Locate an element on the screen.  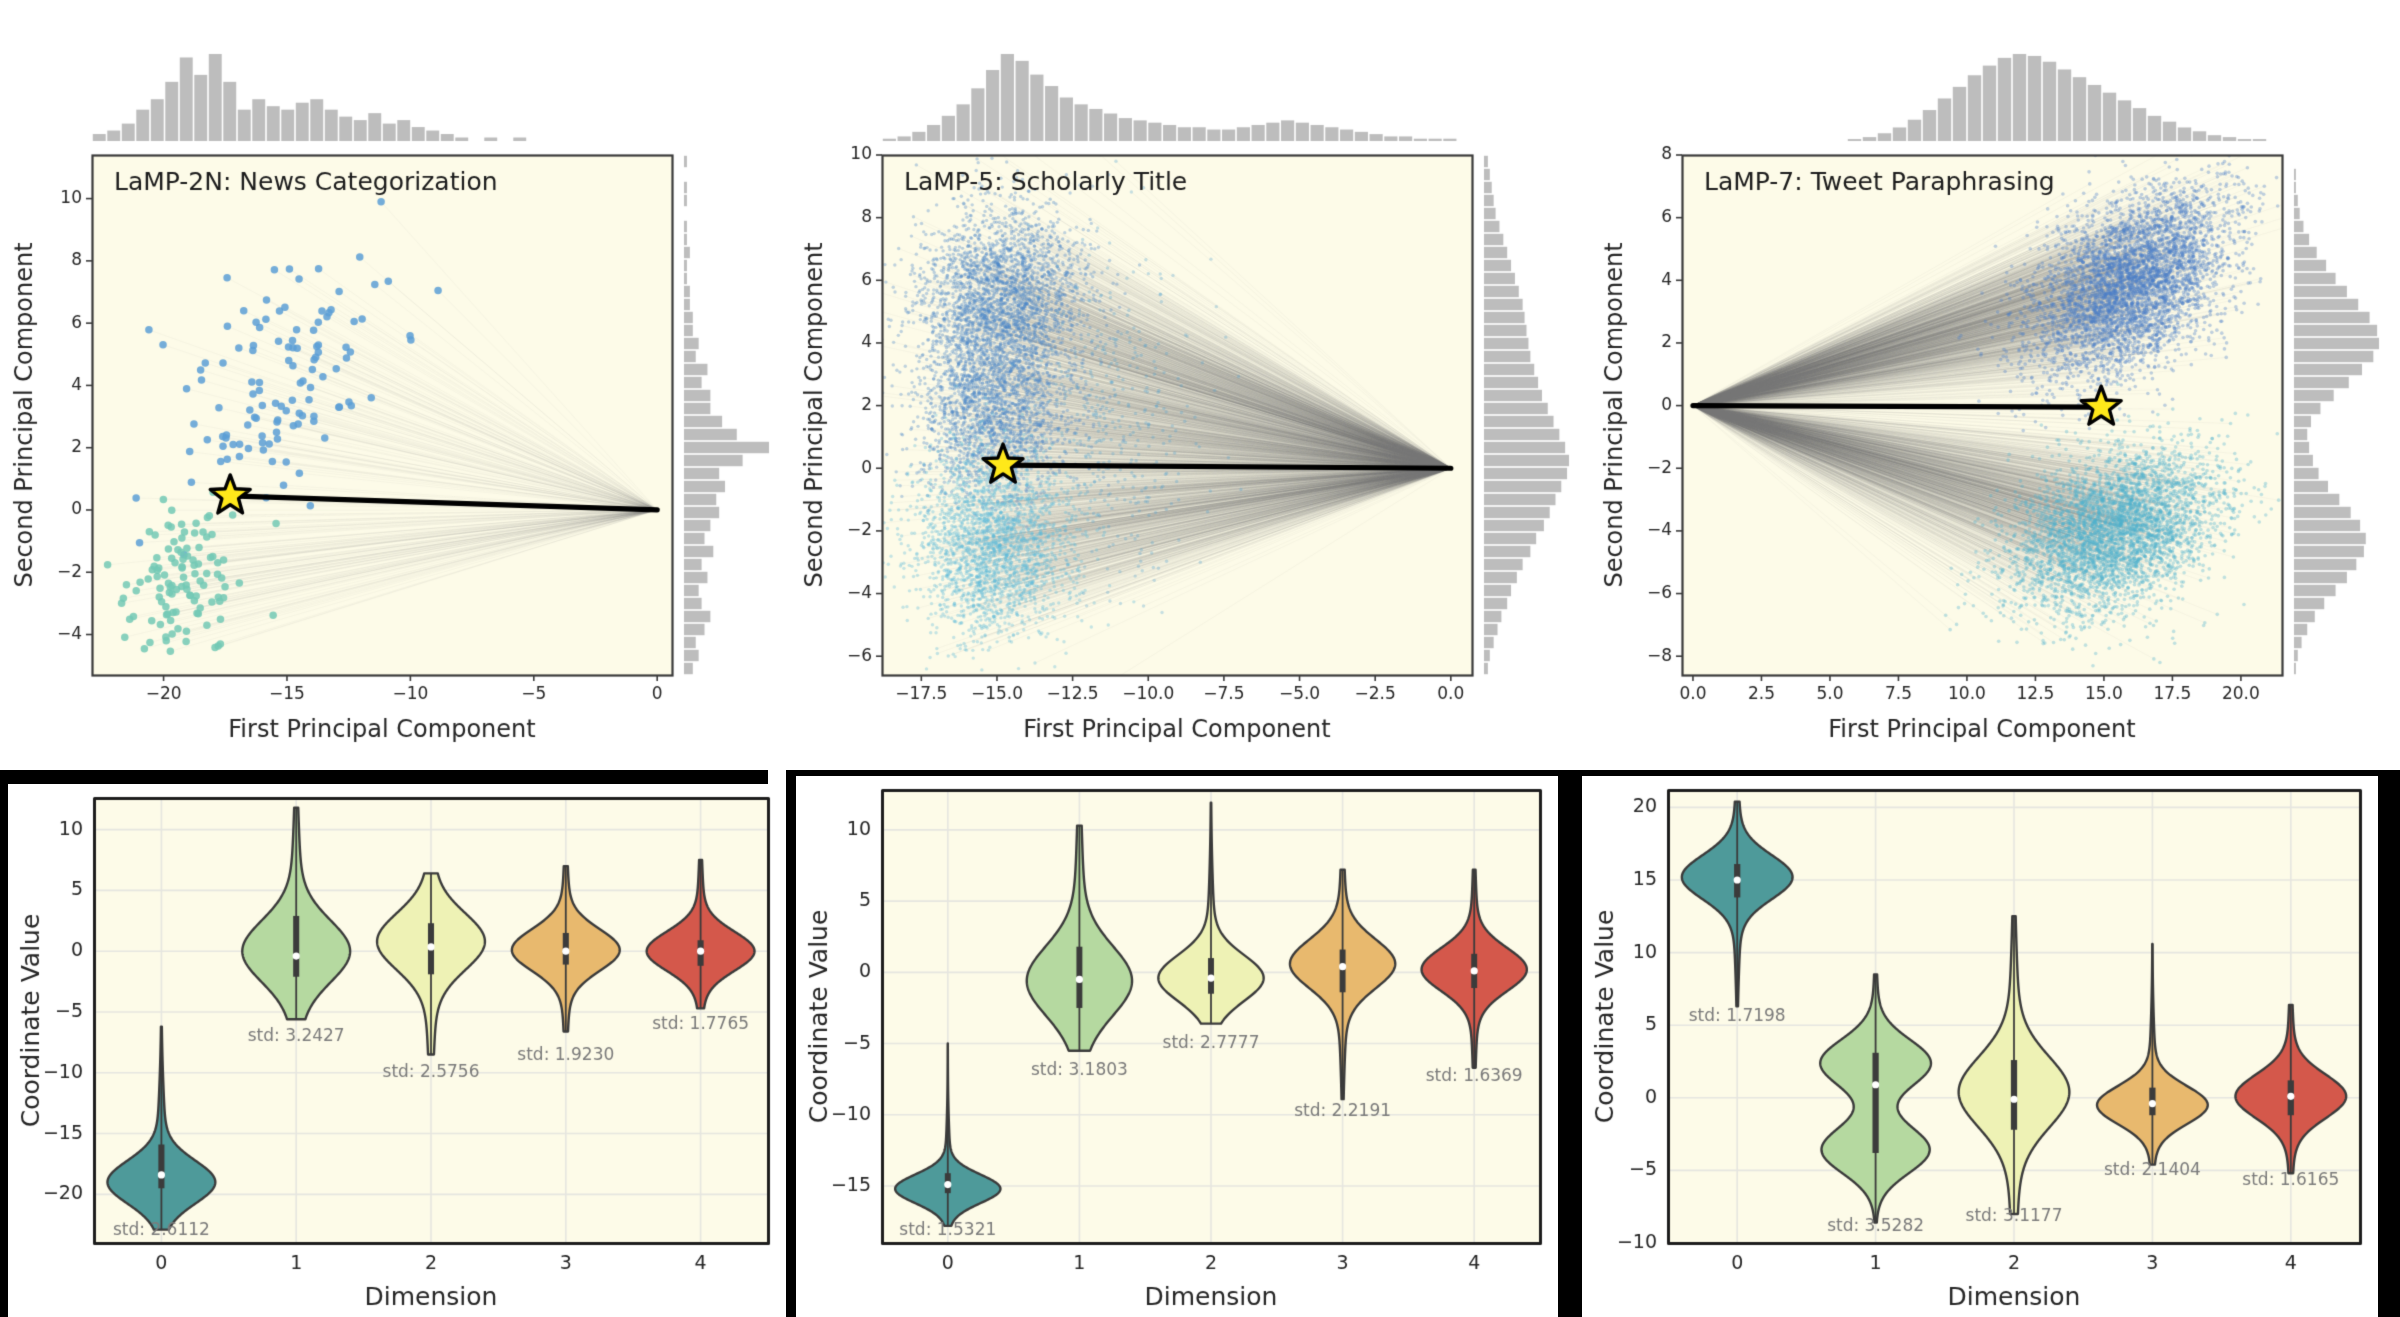
violin-panel-lamp-2n is located at coordinates (397, 1050).